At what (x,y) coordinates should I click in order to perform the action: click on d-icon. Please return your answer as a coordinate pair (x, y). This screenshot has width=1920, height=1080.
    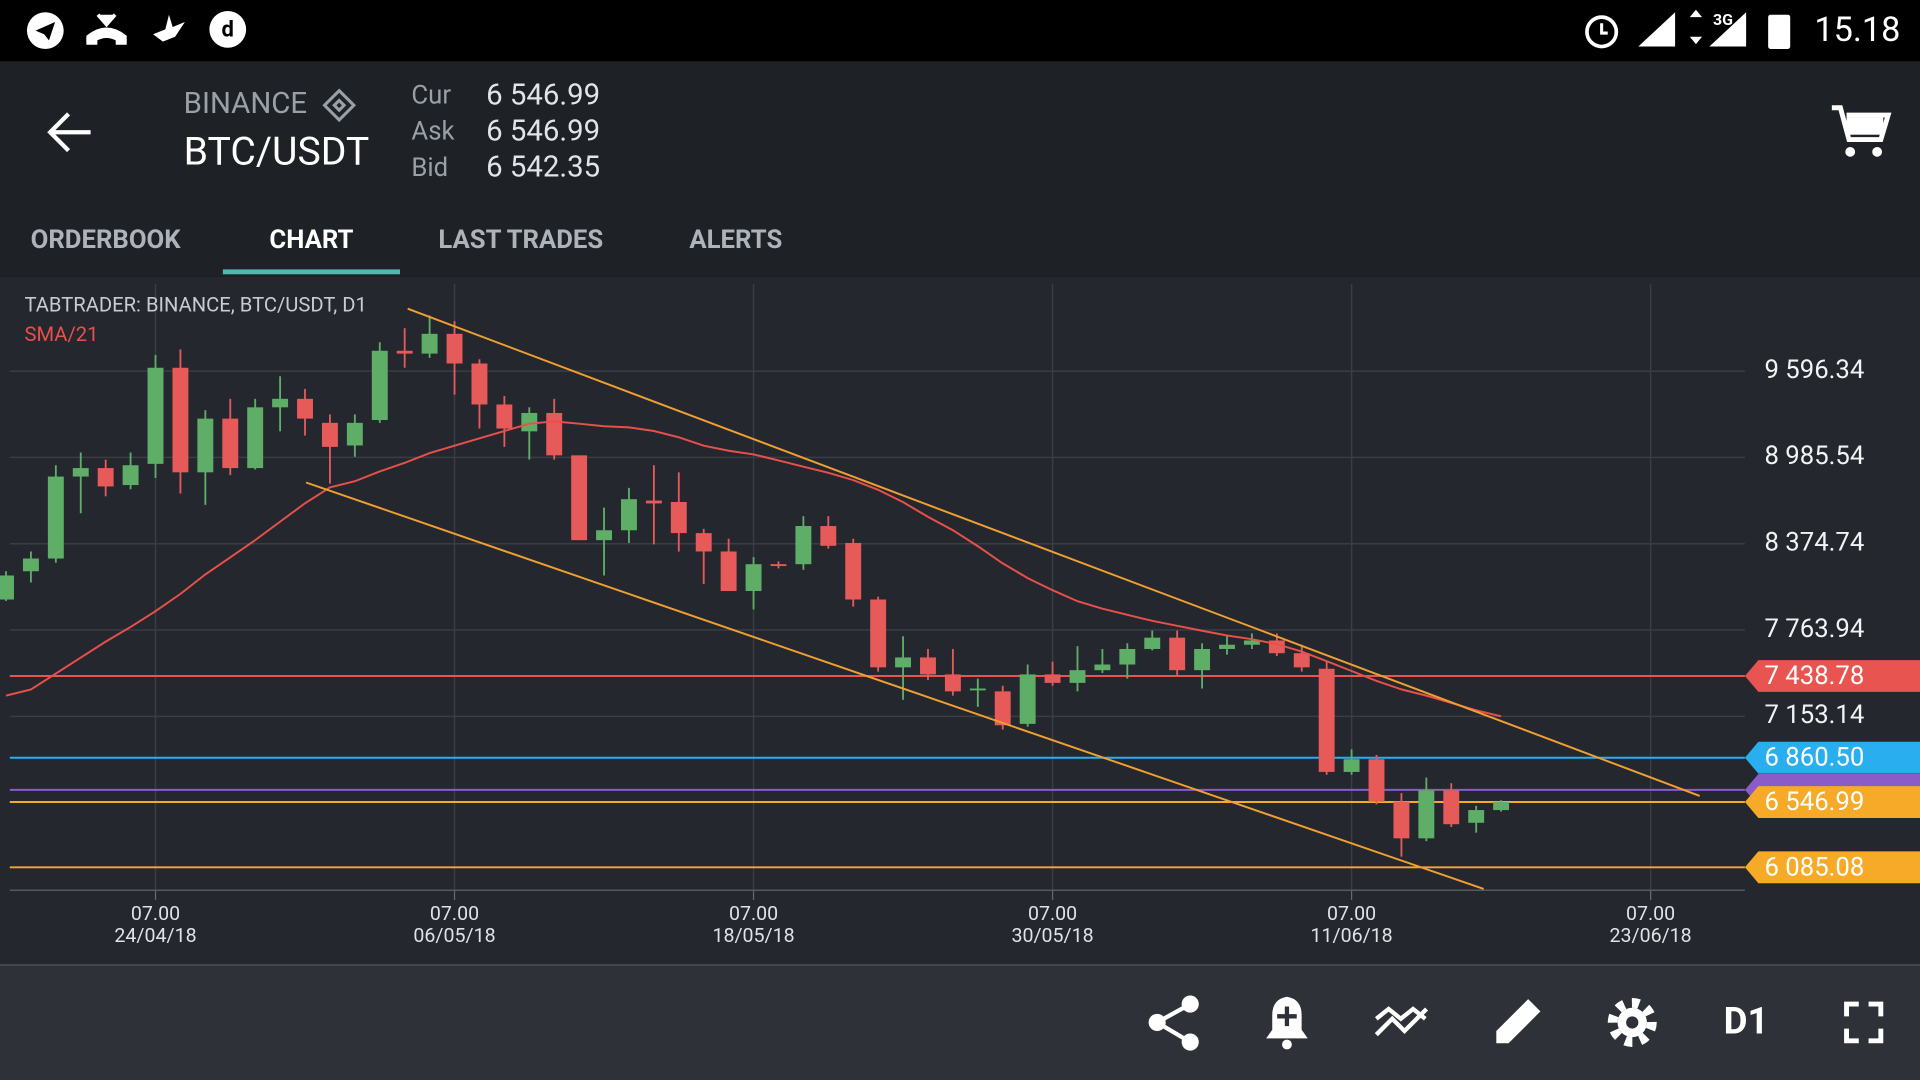
    Looking at the image, I should click on (228, 29).